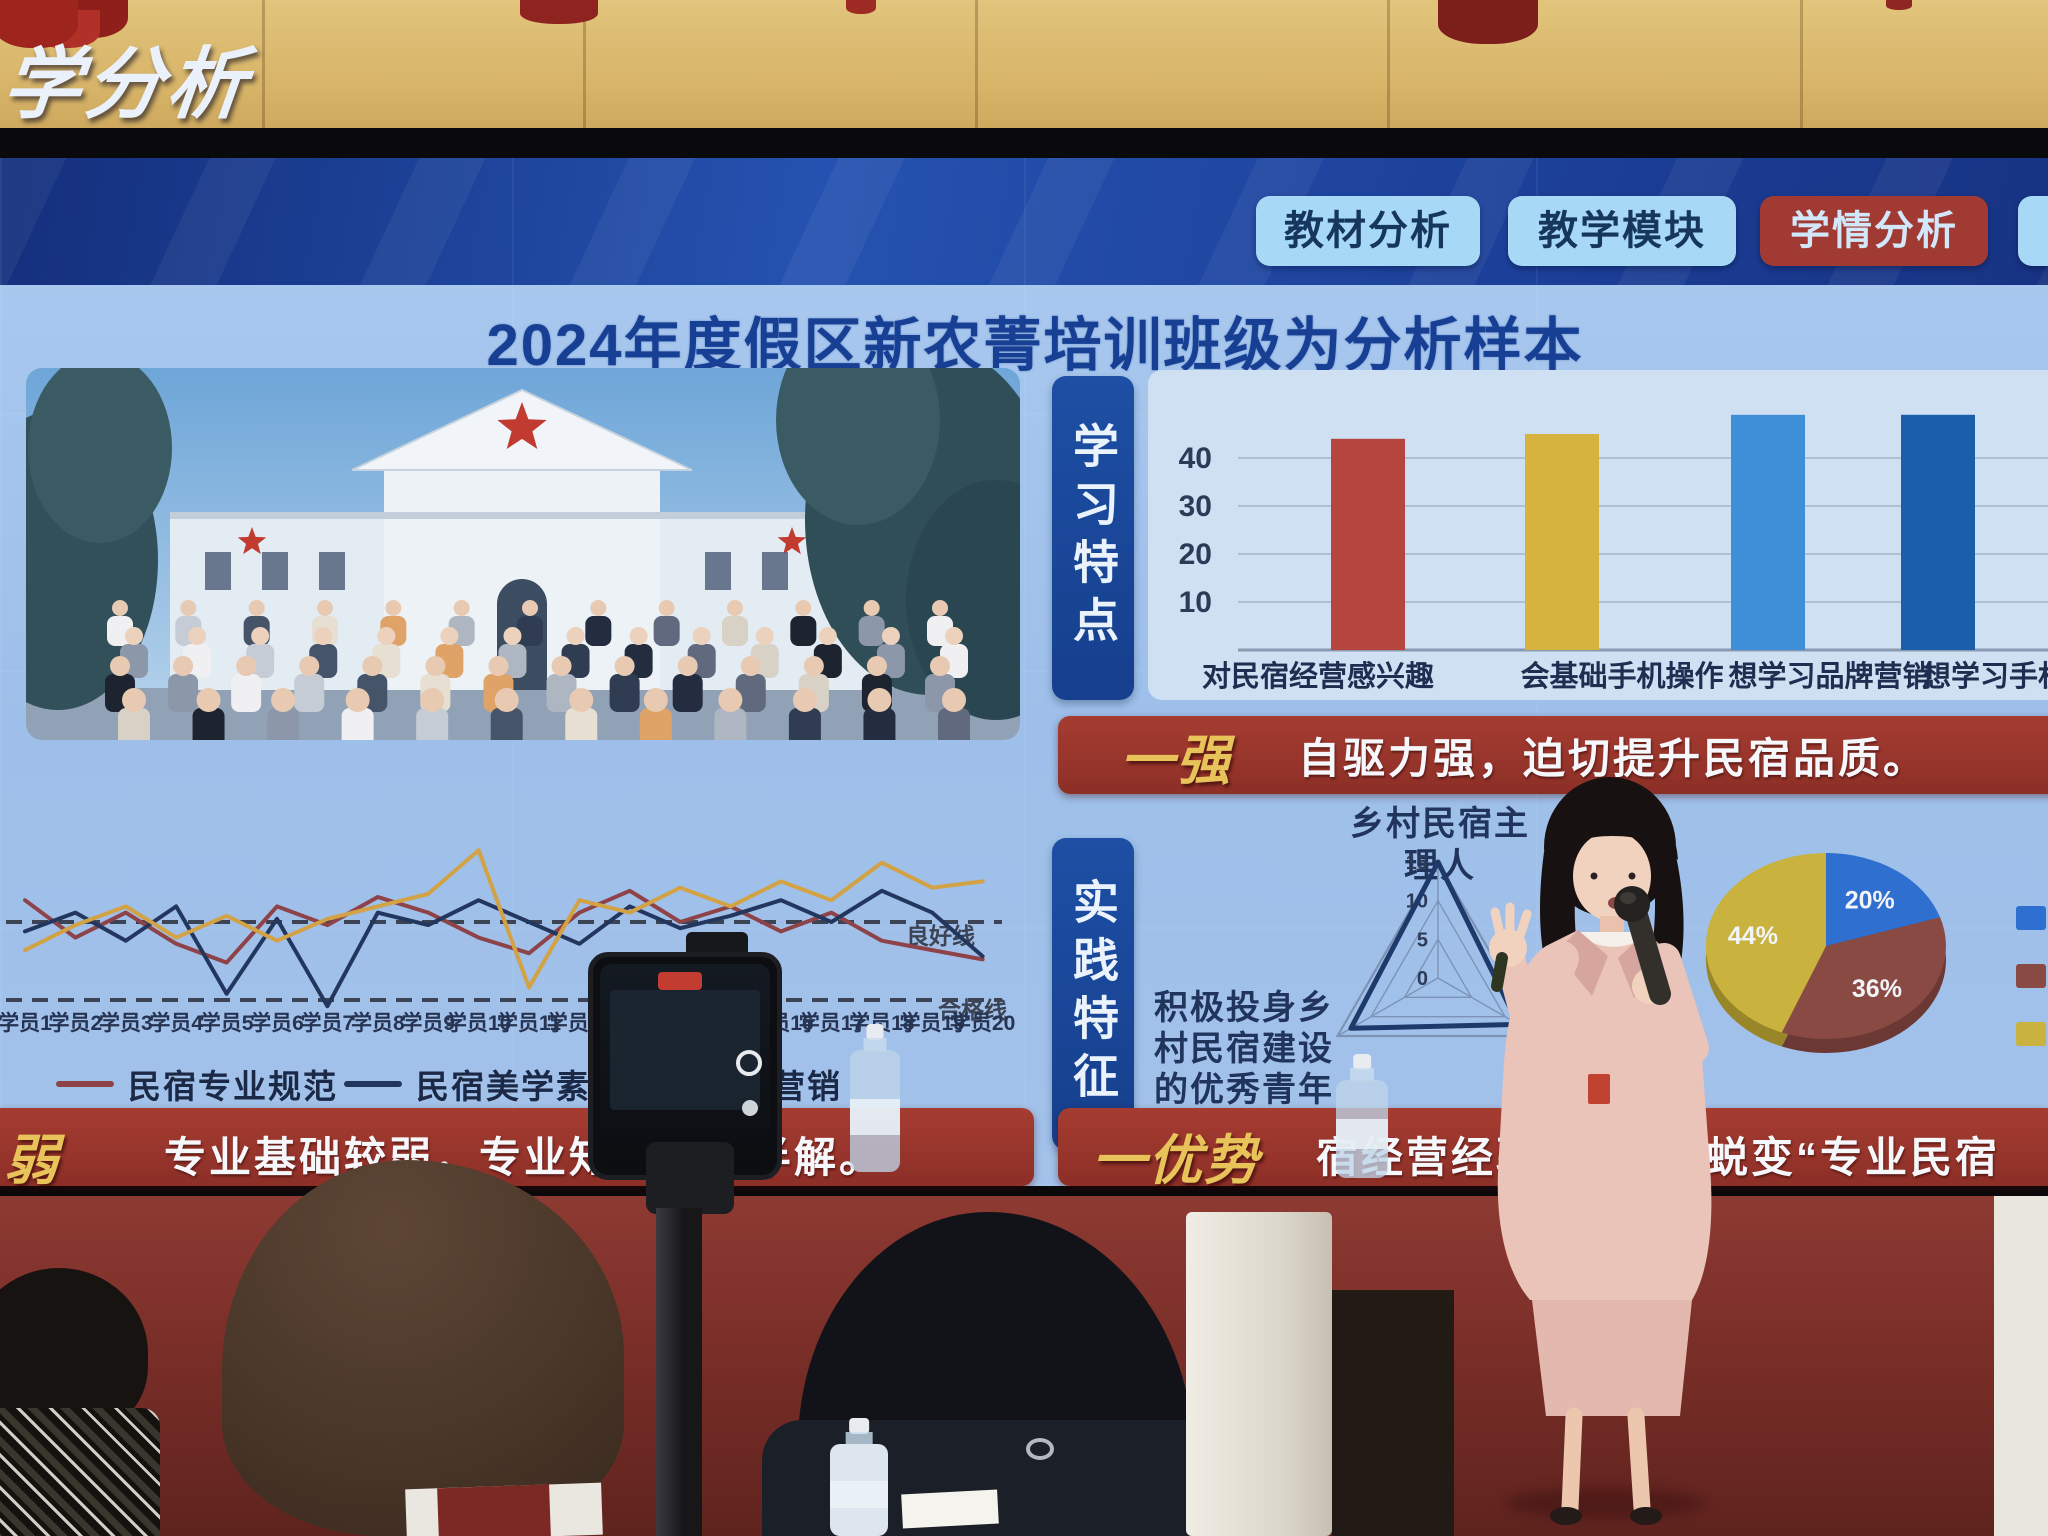 The width and height of the screenshot is (2048, 1536). I want to click on paper-on-table, so click(950, 1509).